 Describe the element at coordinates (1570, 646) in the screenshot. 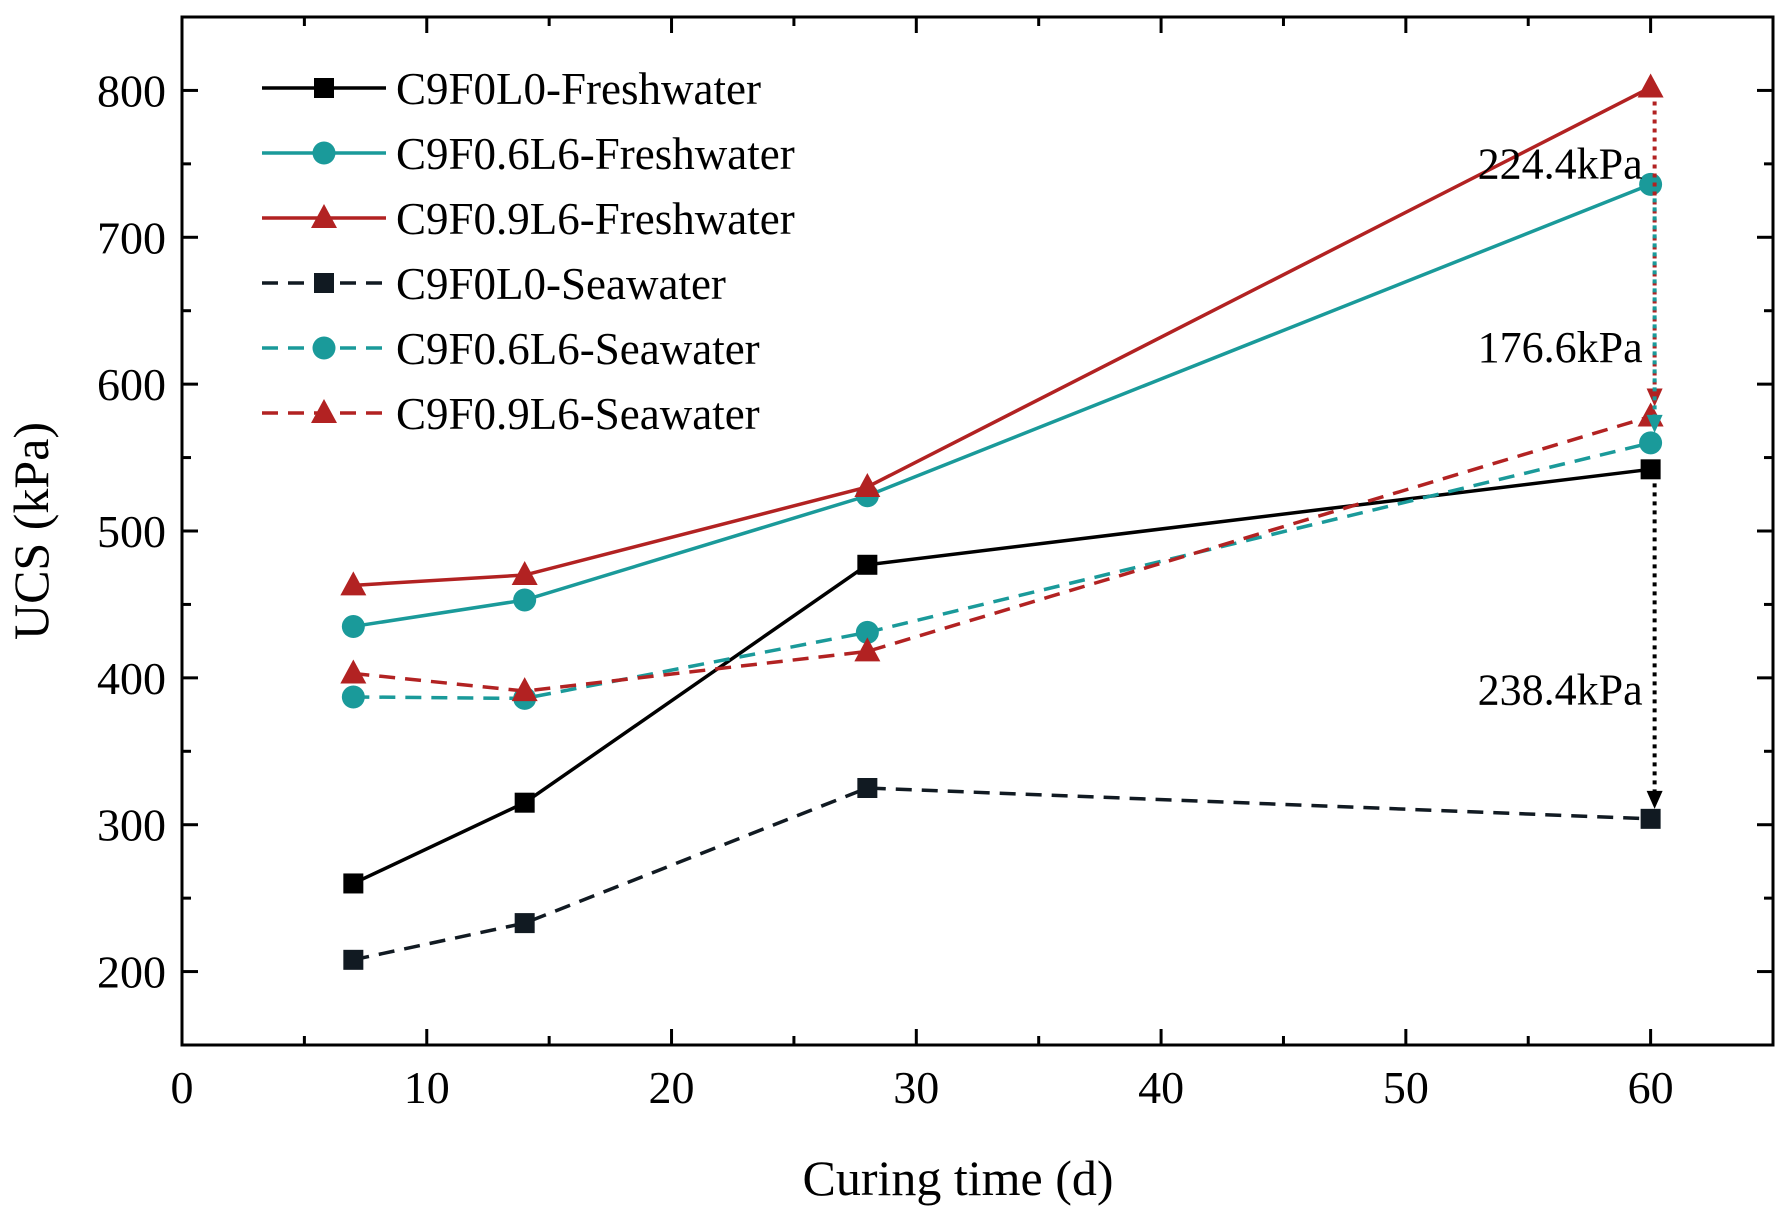

I see `annotation-3: 238.4kPa` at that location.